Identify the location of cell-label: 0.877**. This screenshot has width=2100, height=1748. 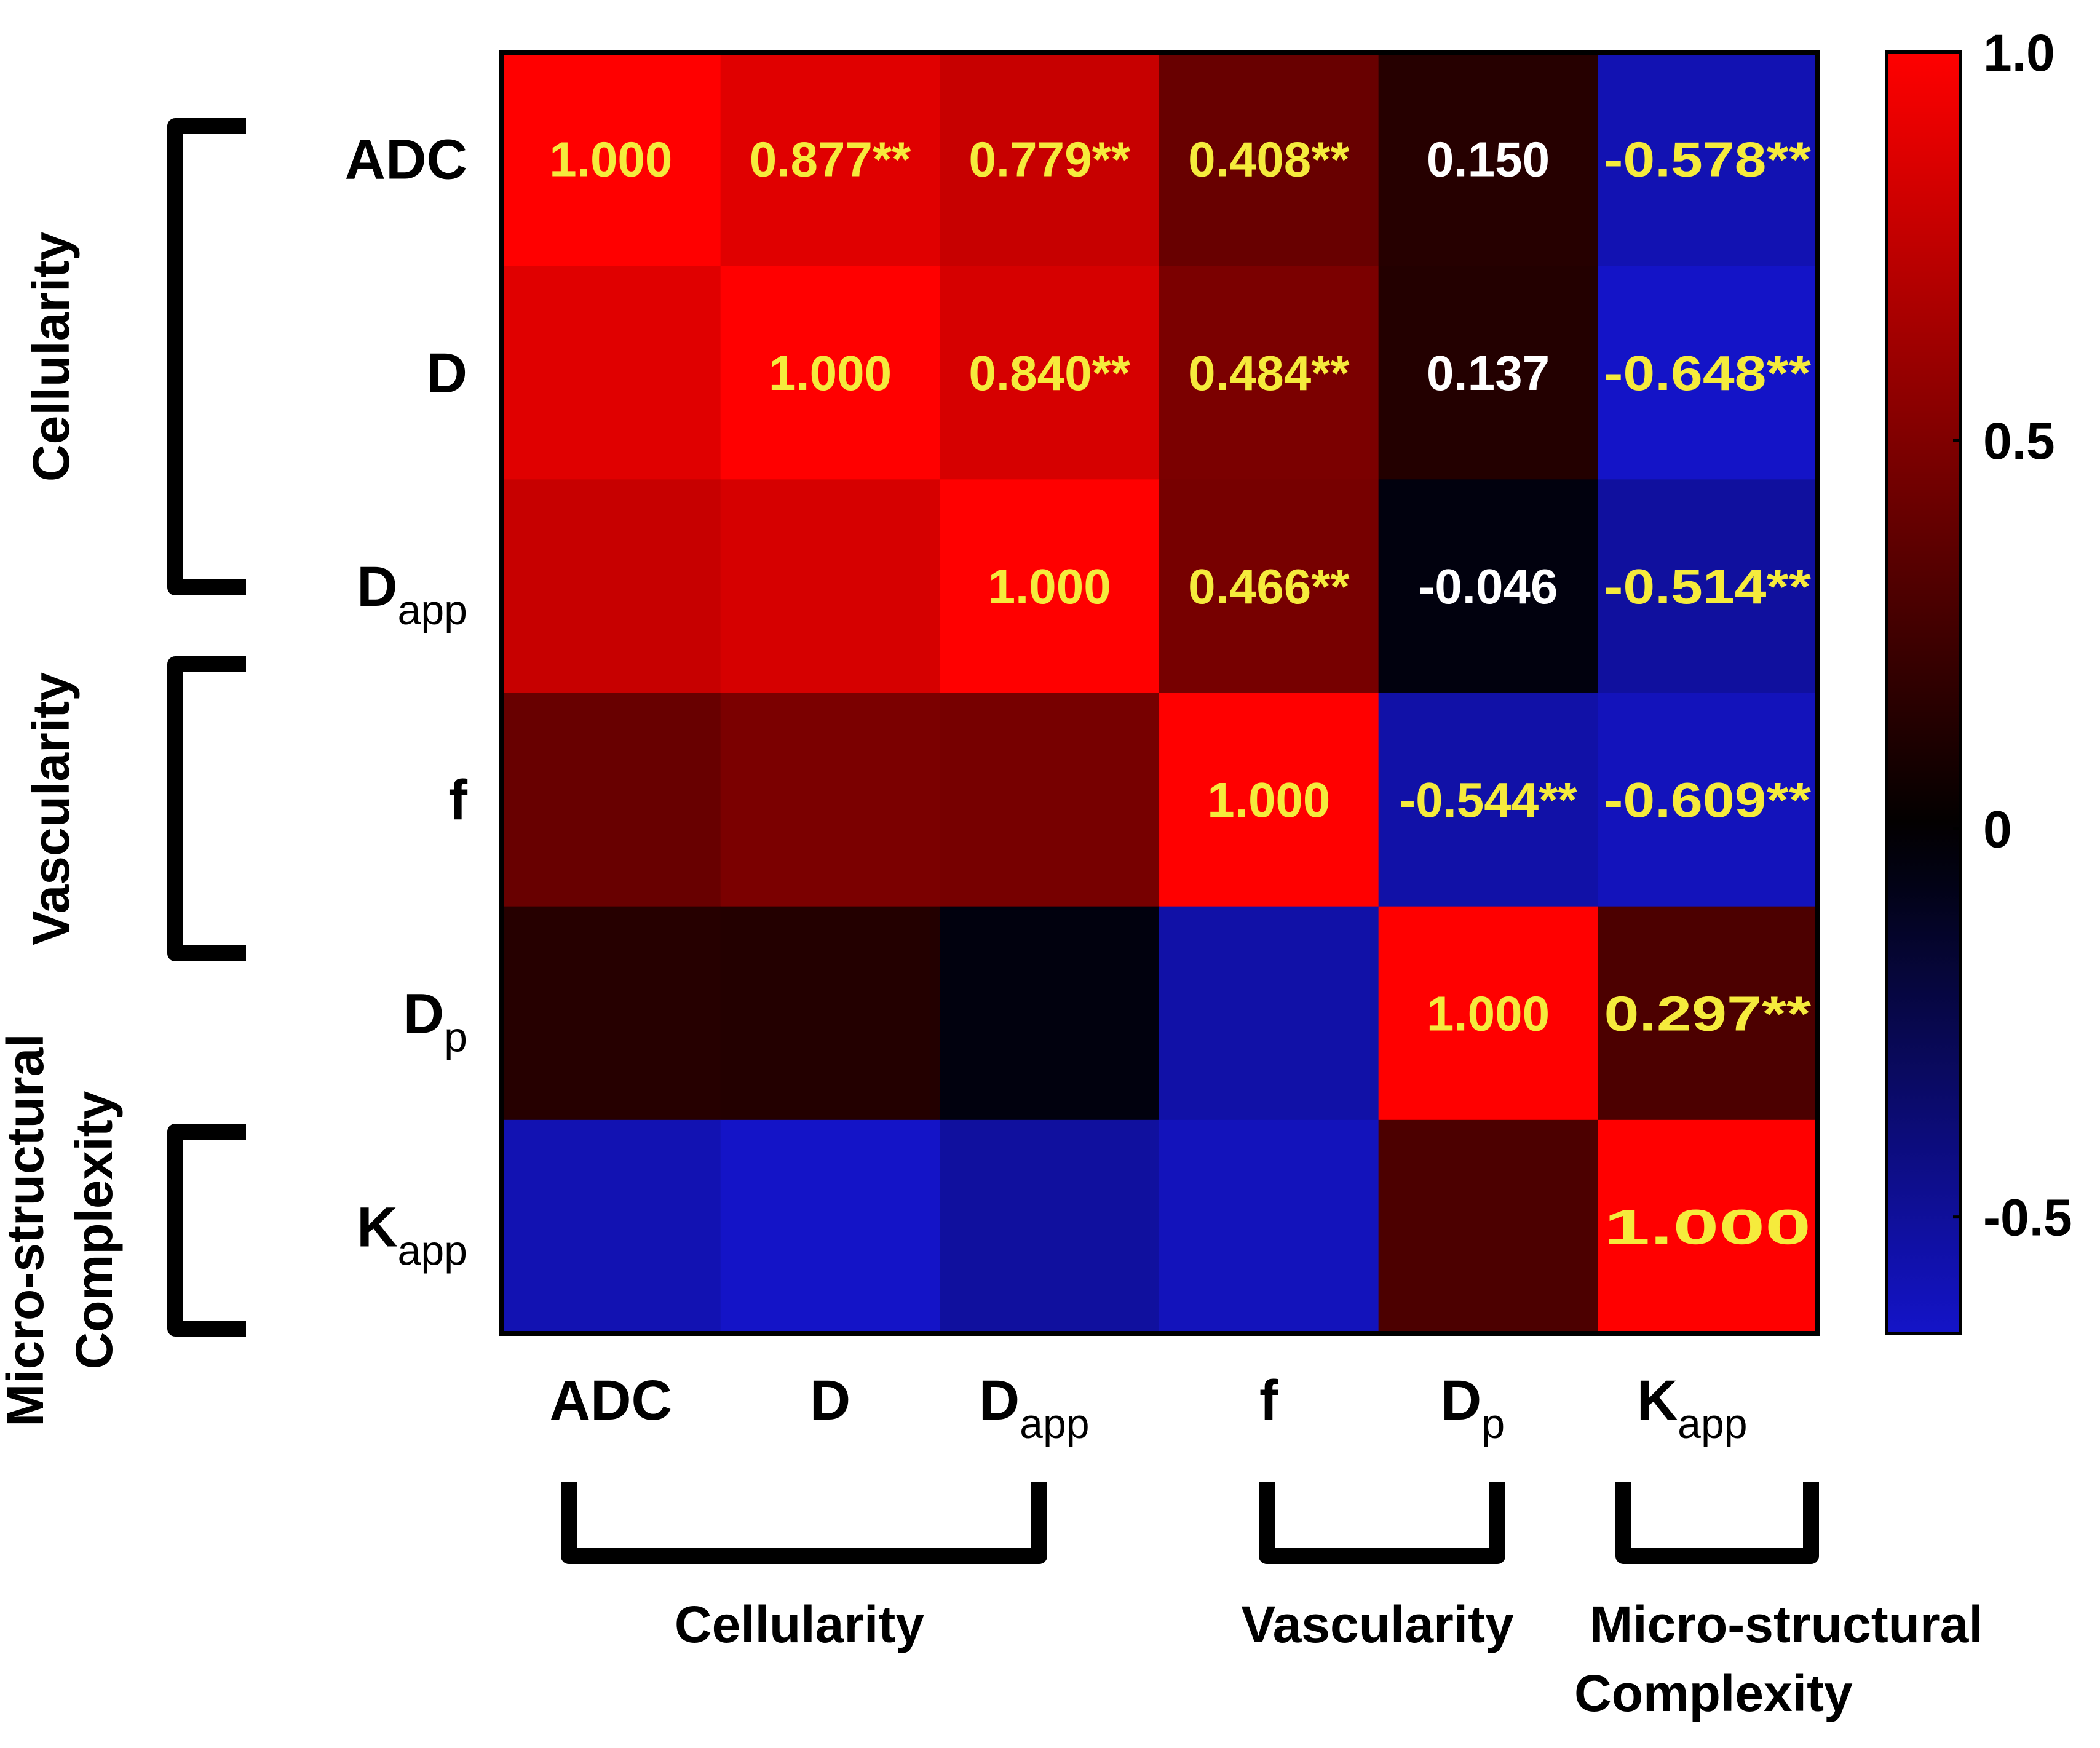
(830, 159).